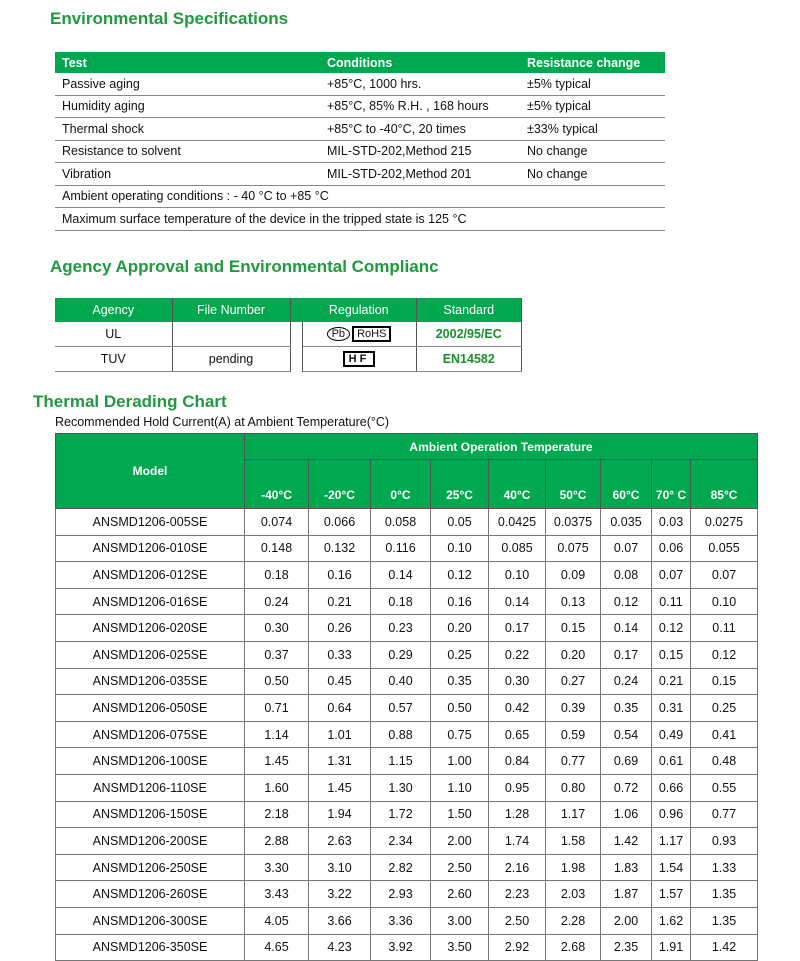 This screenshot has width=800, height=961. I want to click on value-cell: 2.60, so click(459, 894).